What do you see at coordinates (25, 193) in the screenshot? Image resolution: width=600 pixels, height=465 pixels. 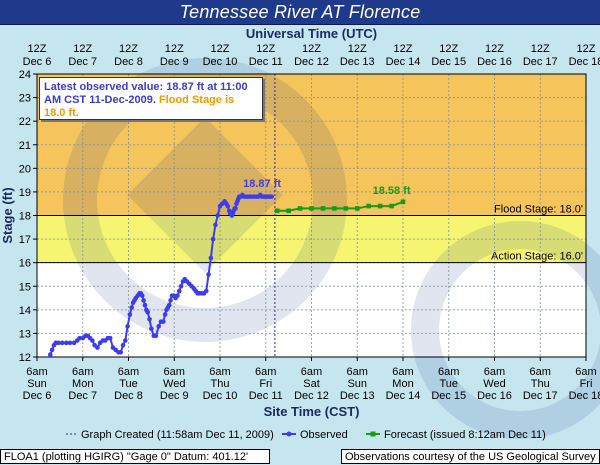 I see `y-tick-label: 19` at bounding box center [25, 193].